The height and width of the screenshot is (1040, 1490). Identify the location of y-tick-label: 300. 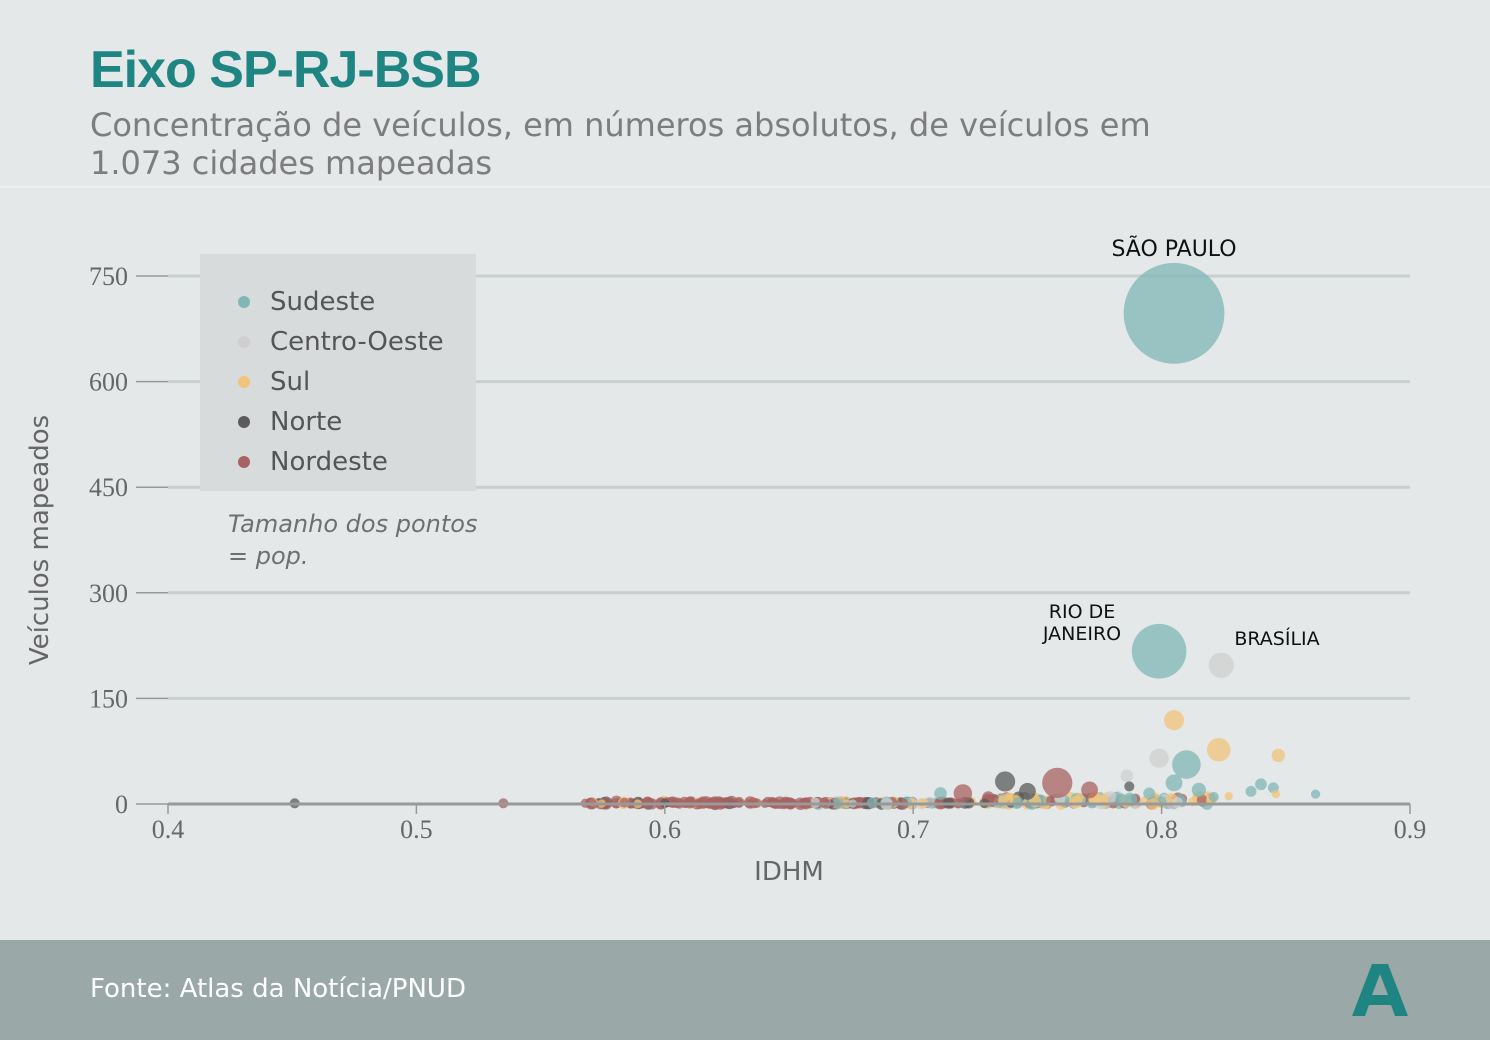
(108, 593).